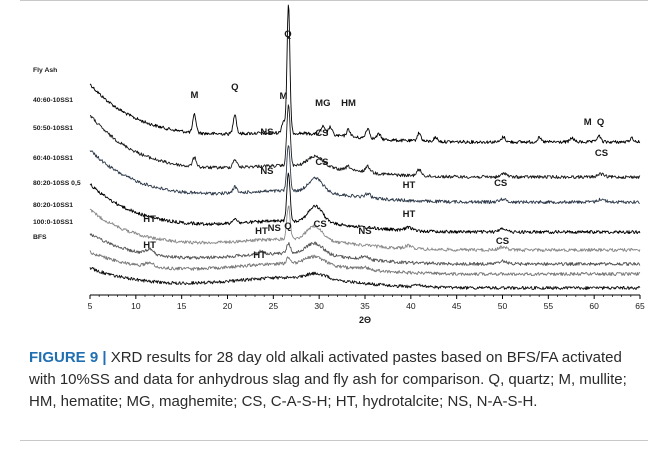  Describe the element at coordinates (334, 0) in the screenshot. I see `top-rule` at that location.